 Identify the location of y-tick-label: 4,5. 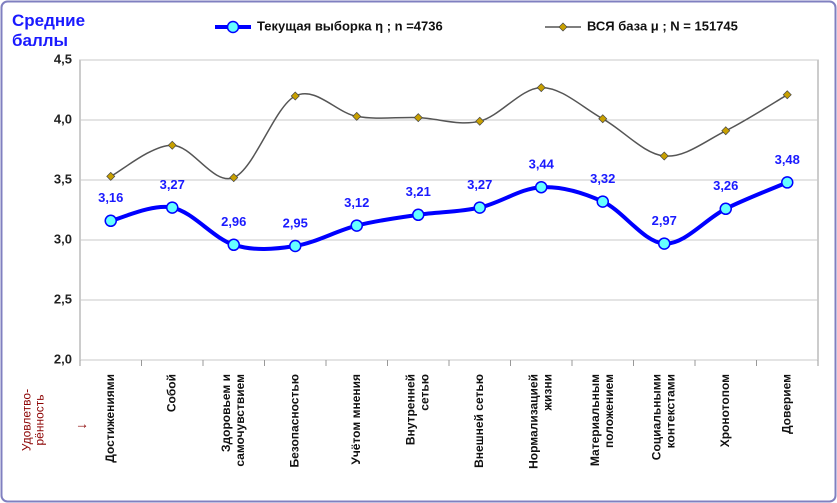
(63, 58).